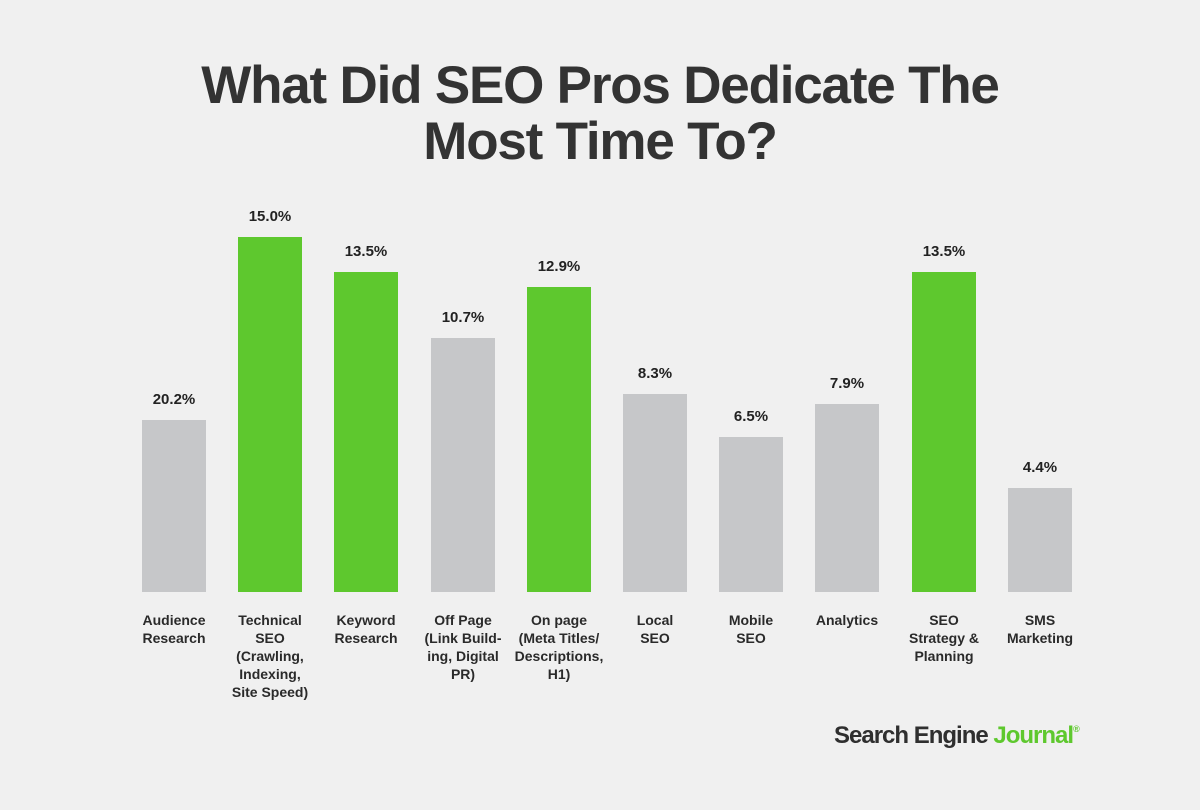 This screenshot has height=810, width=1200. I want to click on category-label-line: Strategy &, so click(944, 638).